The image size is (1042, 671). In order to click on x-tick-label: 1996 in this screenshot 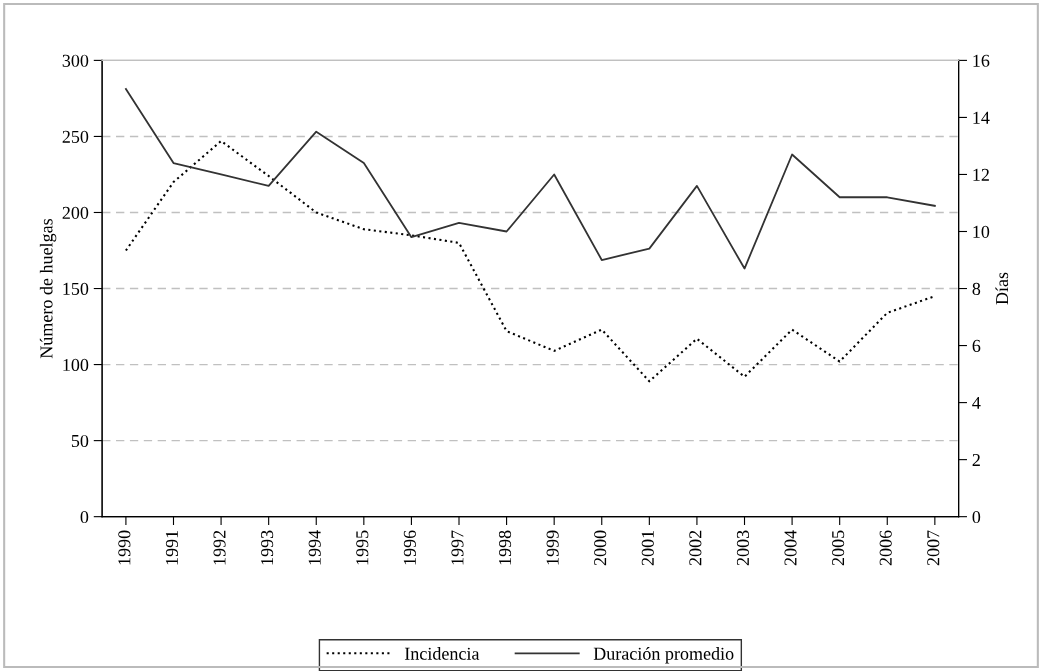, I will do `click(409, 547)`.